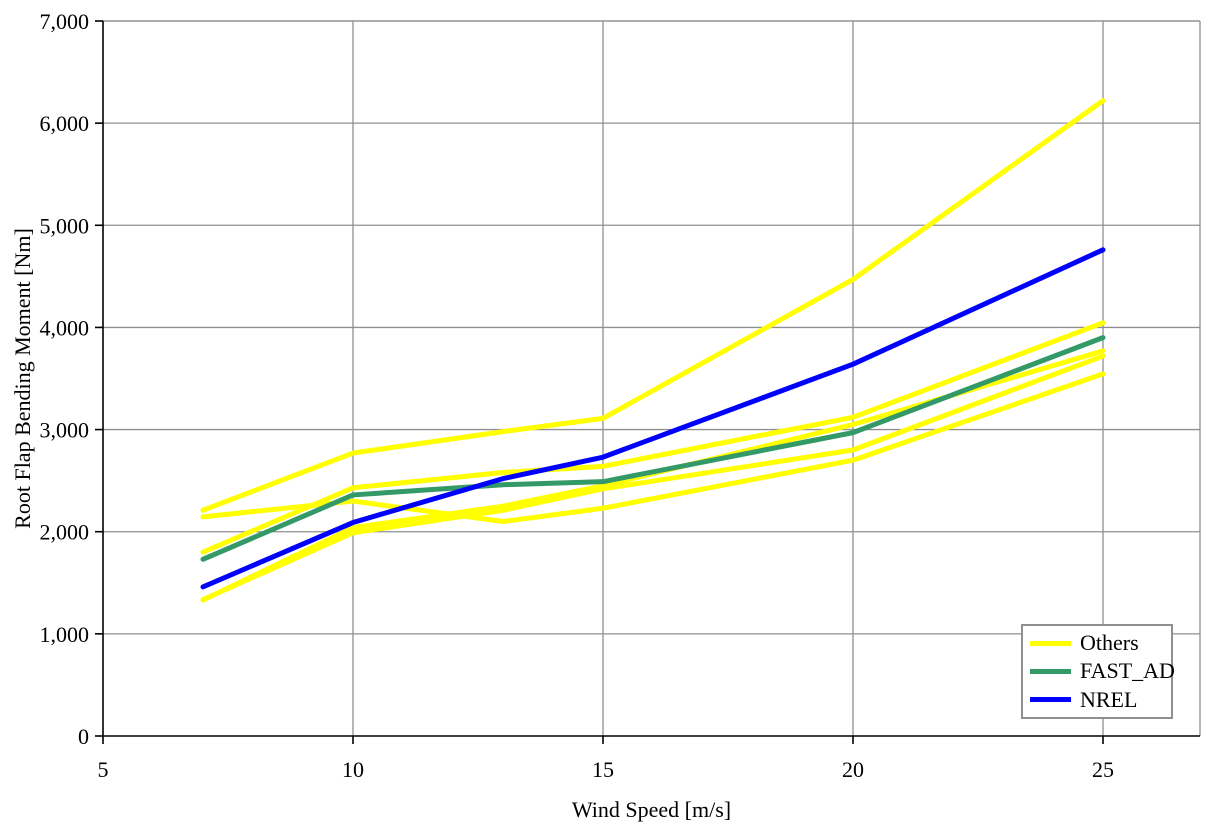  I want to click on legend-label-nrel: NREL, so click(1109, 699).